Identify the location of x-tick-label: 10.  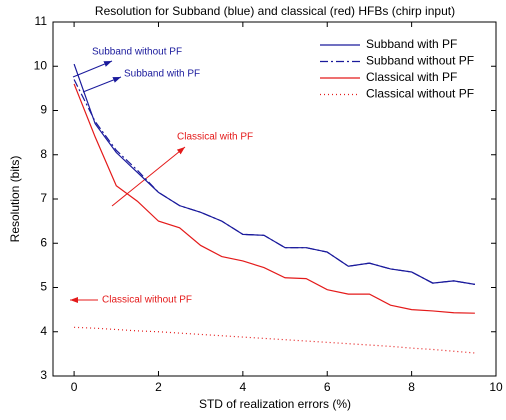
(496, 387).